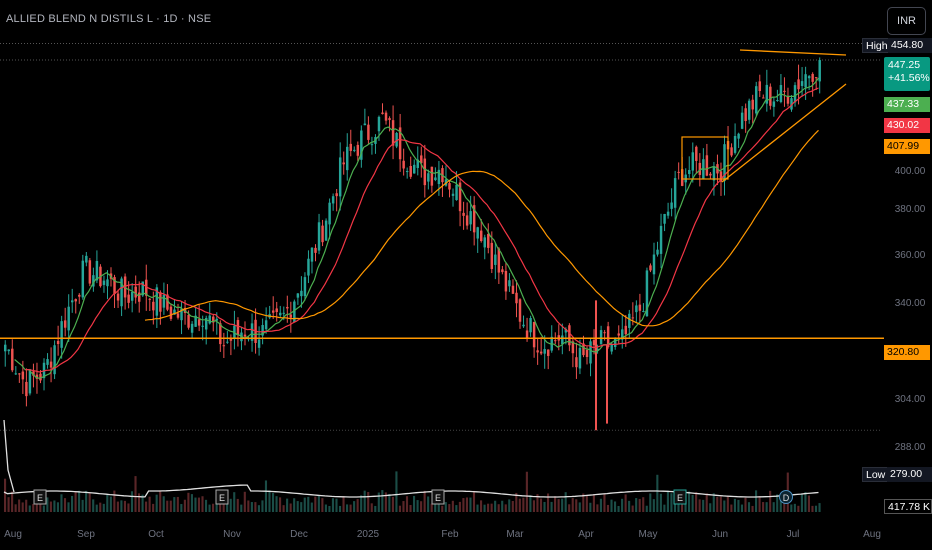 The image size is (932, 550). I want to click on y-tick-label: 304.00, so click(910, 399).